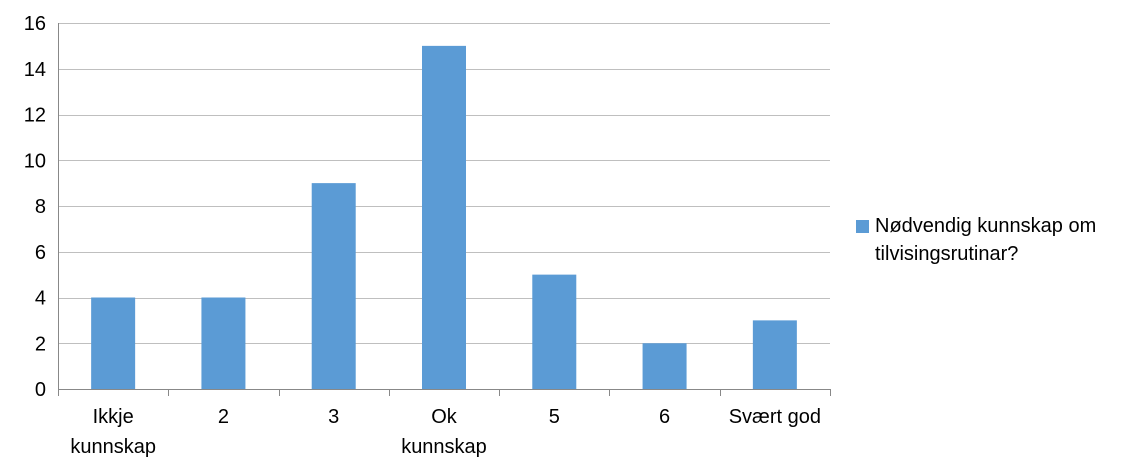 The height and width of the screenshot is (462, 1129). I want to click on y-tick-label: 4, so click(40, 299).